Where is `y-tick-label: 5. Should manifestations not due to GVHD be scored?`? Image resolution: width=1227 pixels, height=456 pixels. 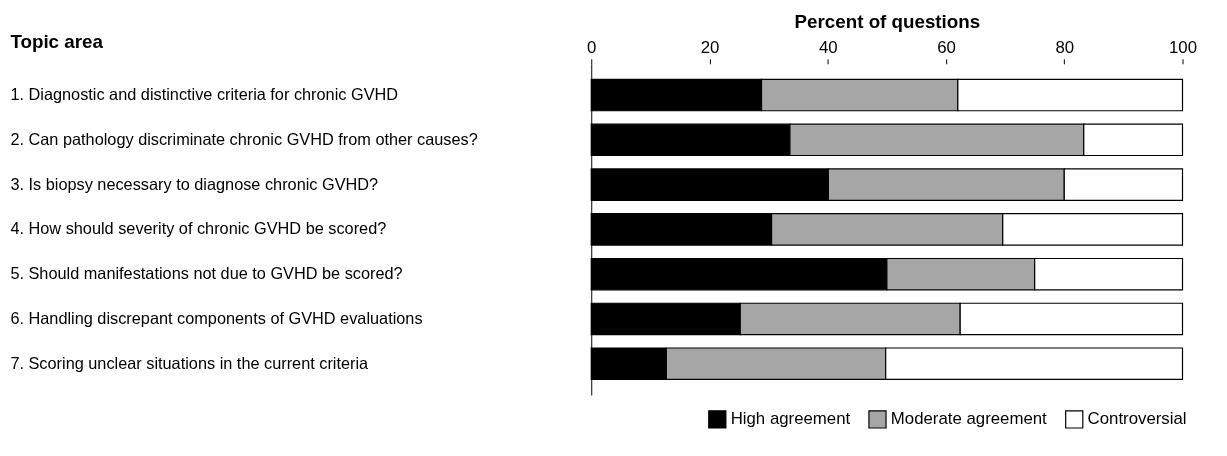 y-tick-label: 5. Should manifestations not due to GVHD be scored? is located at coordinates (206, 273).